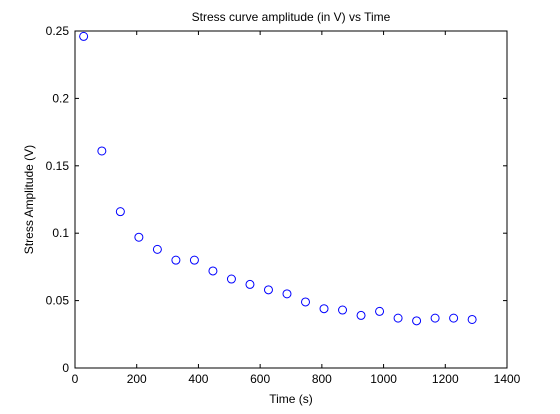 This screenshot has height=414, width=560. I want to click on x-tick-label: 0, so click(75, 379).